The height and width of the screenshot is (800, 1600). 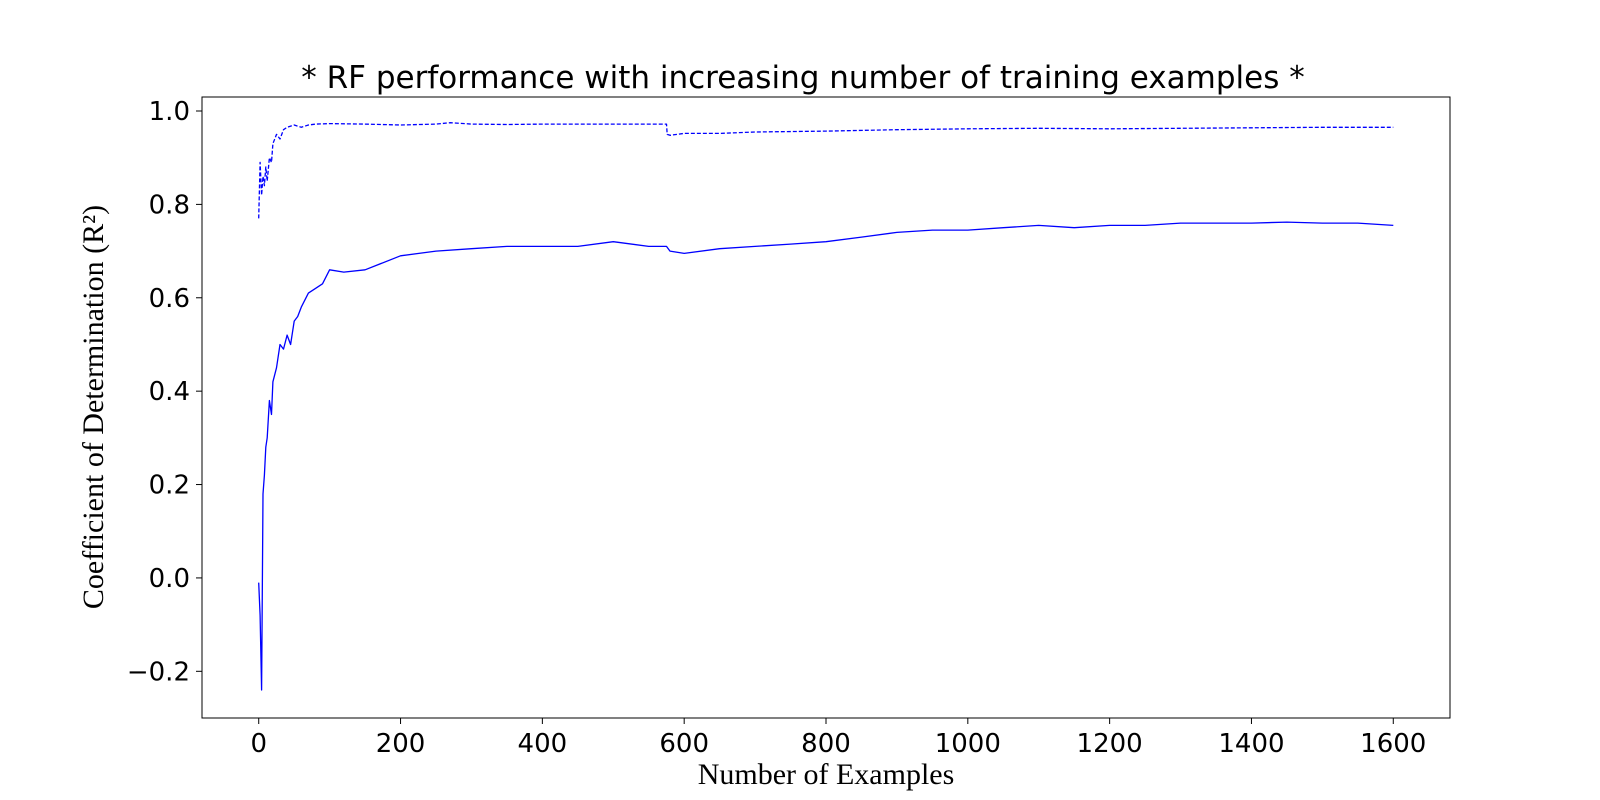 What do you see at coordinates (401, 744) in the screenshot?
I see `x-tick-label: 200` at bounding box center [401, 744].